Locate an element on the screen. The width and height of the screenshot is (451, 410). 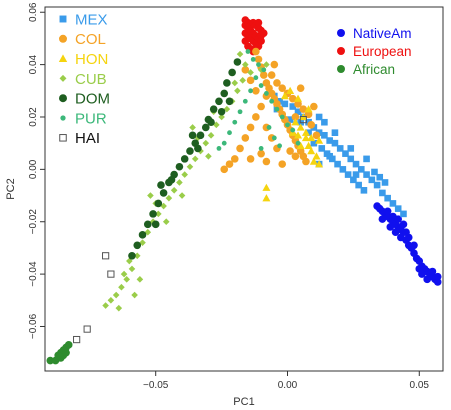
x-axis: −0.05 0.00 0.05 is located at coordinates (286, 380).